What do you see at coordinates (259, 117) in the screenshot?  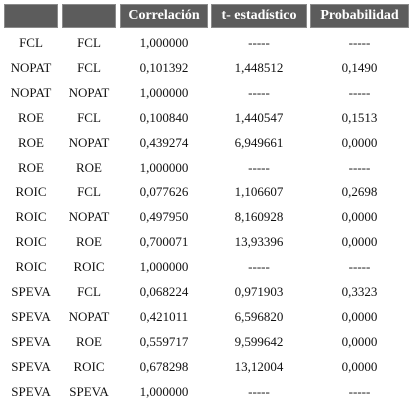 I see `t-statistic: 1,440547` at bounding box center [259, 117].